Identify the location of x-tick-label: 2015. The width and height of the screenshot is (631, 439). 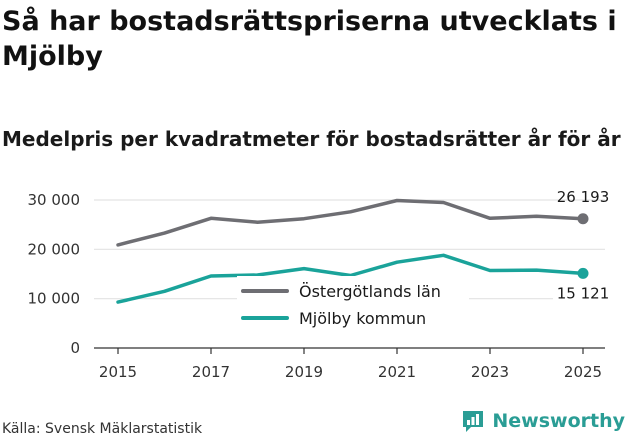
(118, 372).